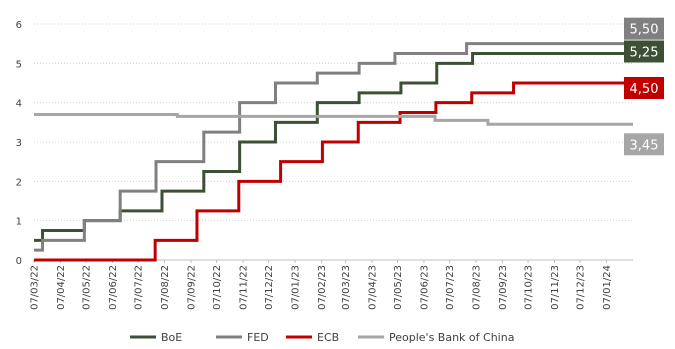 This screenshot has width=675, height=349. I want to click on x-tick-label: 07/11/22, so click(244, 287).